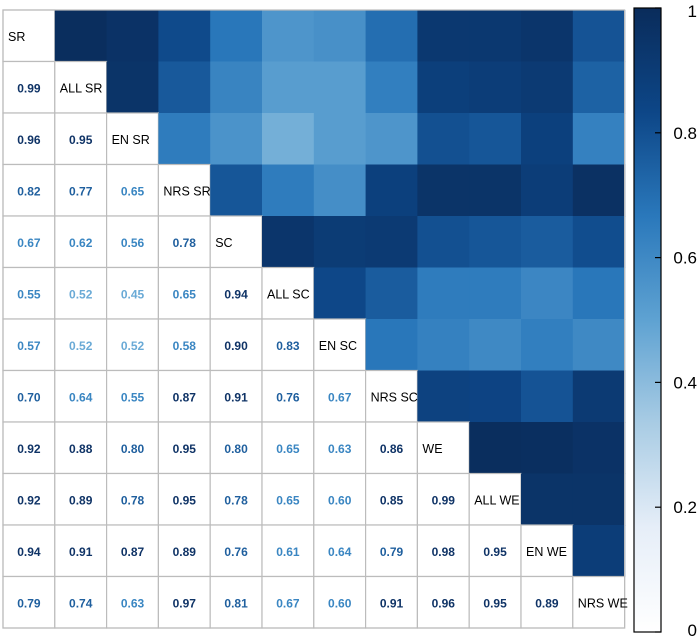 This screenshot has width=700, height=640. Describe the element at coordinates (392, 449) in the screenshot. I see `correlation-value-label: 0.86` at that location.